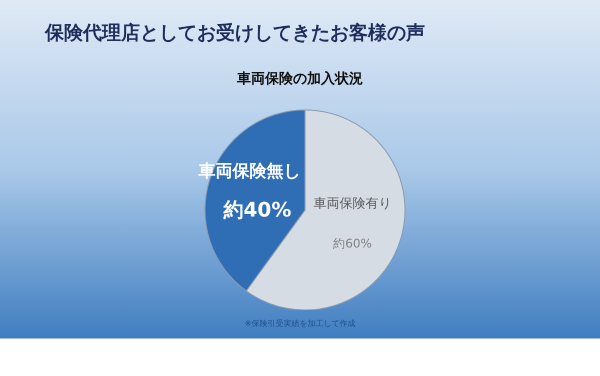 This screenshot has width=600, height=376. I want to click on text: ※保険引受実績を加工して作成, so click(300, 323).